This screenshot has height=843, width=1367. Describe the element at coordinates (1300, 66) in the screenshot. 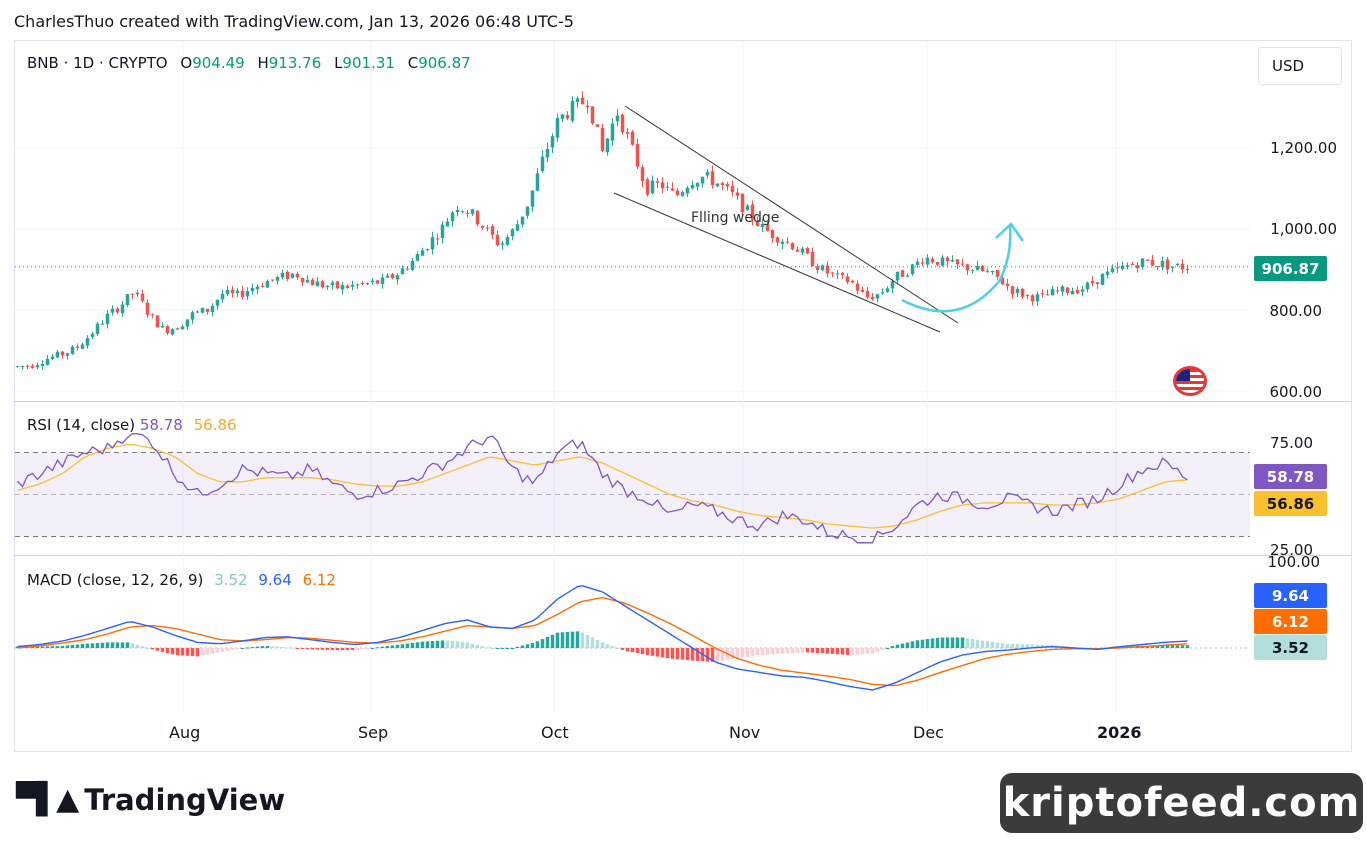

I see `currency-button: USD` at that location.